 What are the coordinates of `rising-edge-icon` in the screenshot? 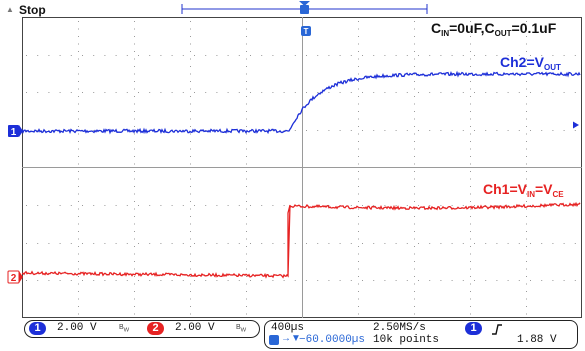 It's located at (497, 329).